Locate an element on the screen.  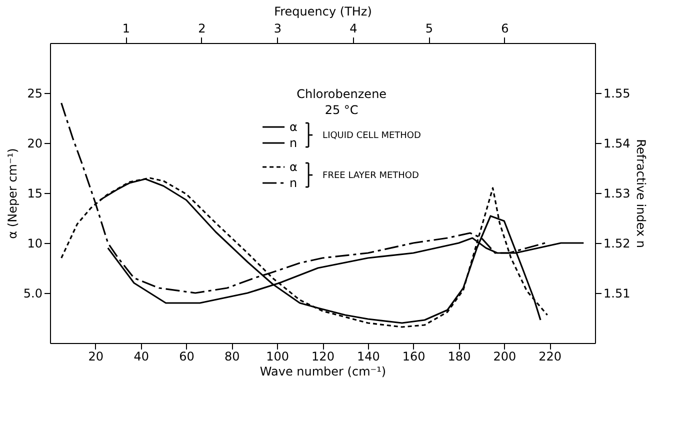
x-tick-label: 220 is located at coordinates (550, 357).